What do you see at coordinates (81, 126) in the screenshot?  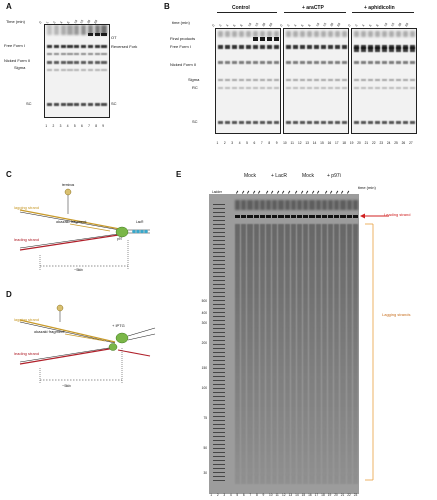 I see `lane-number: 6` at bounding box center [81, 126].